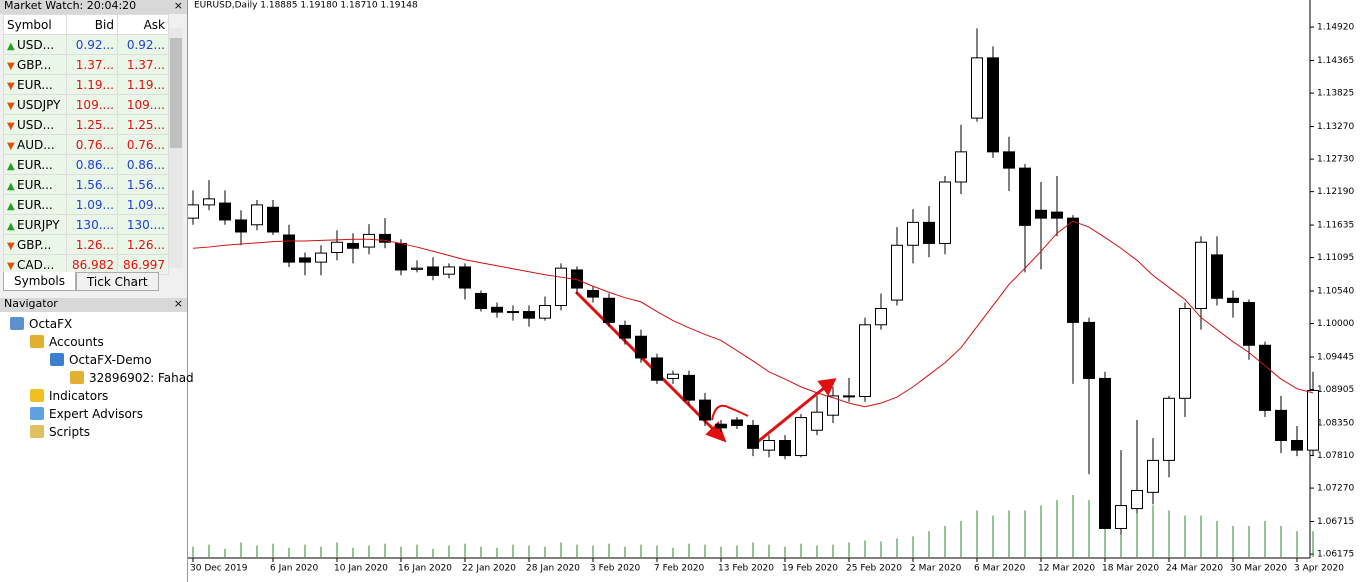 Image resolution: width=1365 pixels, height=582 pixels. What do you see at coordinates (176, 93) in the screenshot?
I see `scroll-thumb` at bounding box center [176, 93].